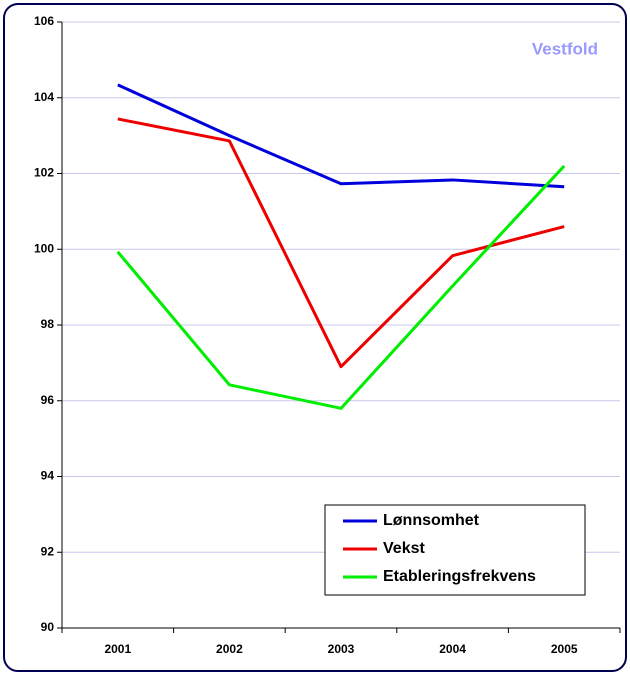  What do you see at coordinates (48, 400) in the screenshot?
I see `y-tick-label: 96` at bounding box center [48, 400].